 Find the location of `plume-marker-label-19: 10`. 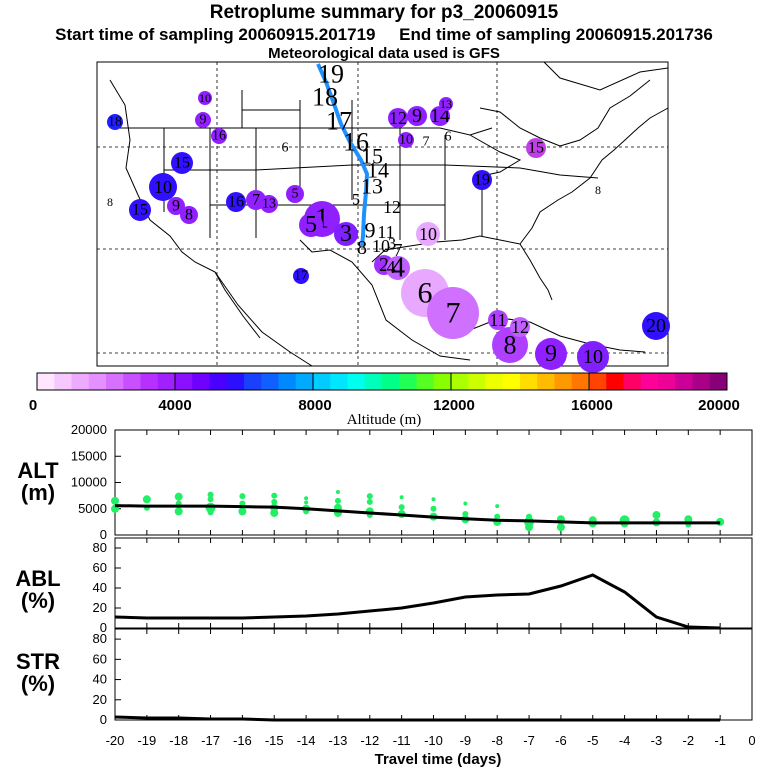

plume-marker-label-19: 10 is located at coordinates (406, 140).